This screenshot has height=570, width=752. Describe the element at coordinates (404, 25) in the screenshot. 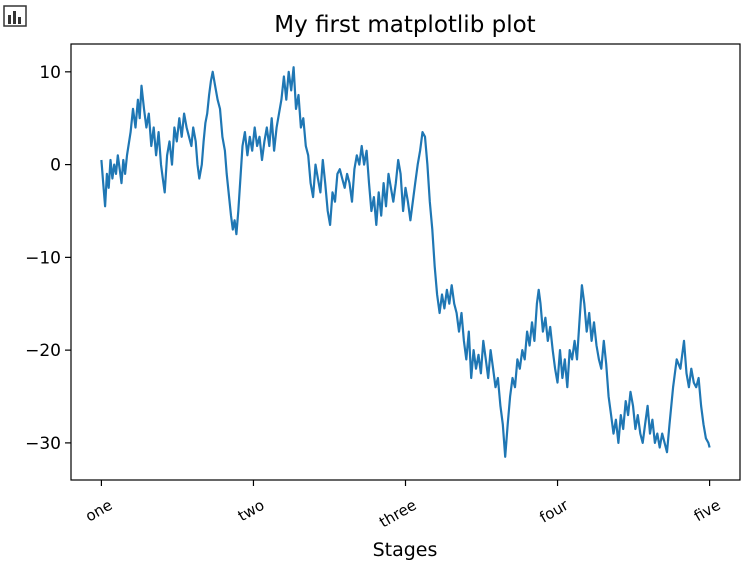

I see `chart-title: My first matplotlib plot` at that location.